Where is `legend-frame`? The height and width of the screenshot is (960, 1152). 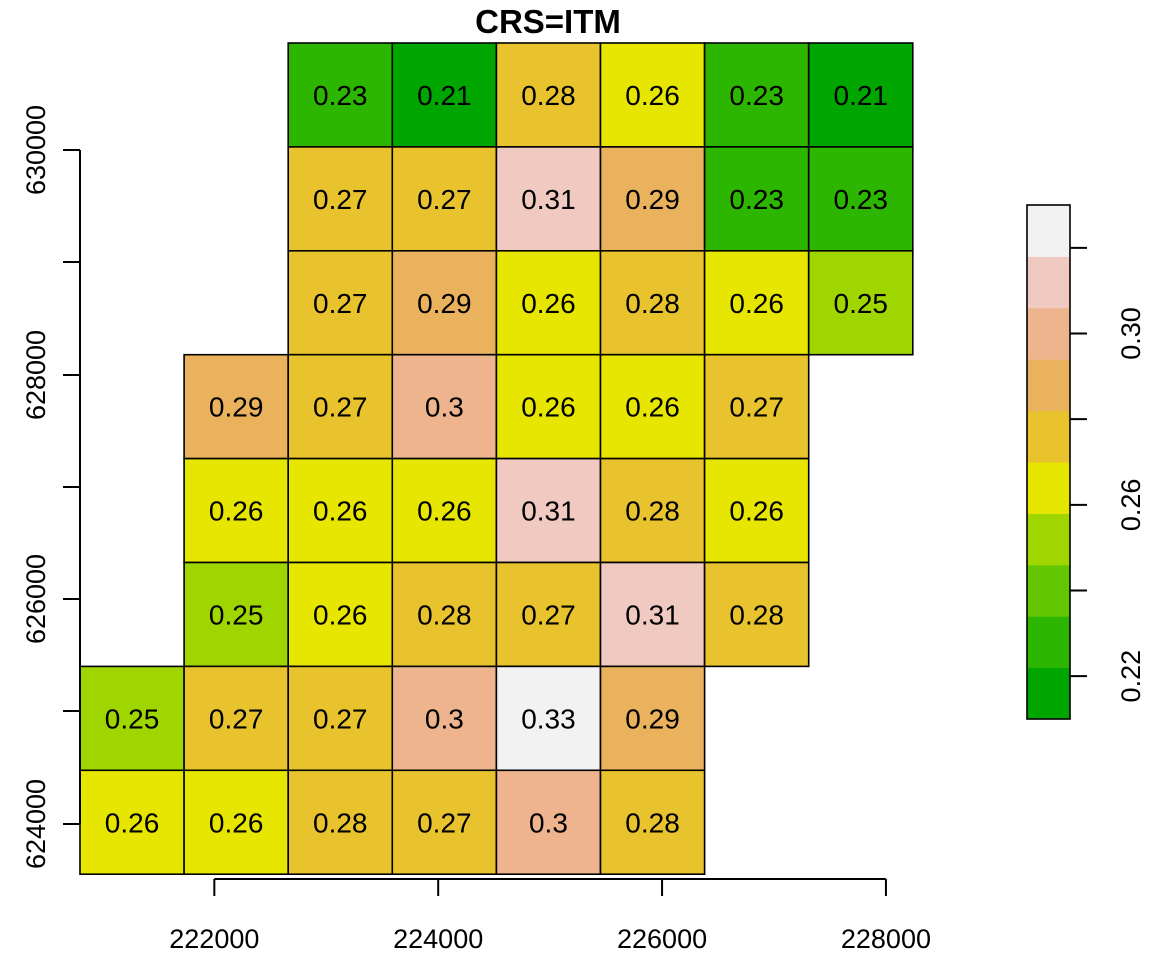
legend-frame is located at coordinates (1048, 462).